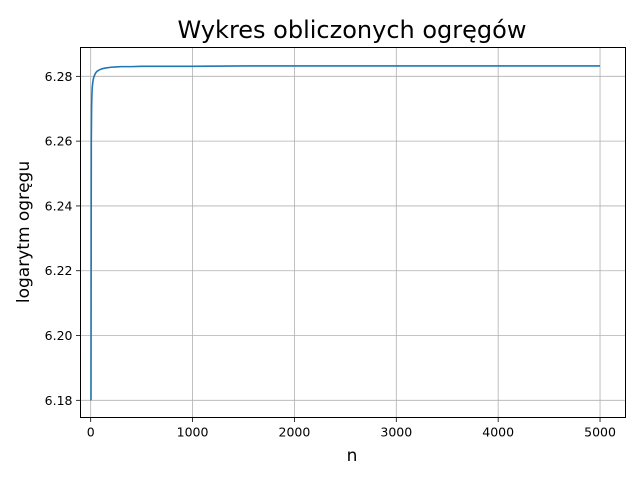 Image resolution: width=640 pixels, height=480 pixels. What do you see at coordinates (295, 432) in the screenshot?
I see `x-tick-label: 2000` at bounding box center [295, 432].